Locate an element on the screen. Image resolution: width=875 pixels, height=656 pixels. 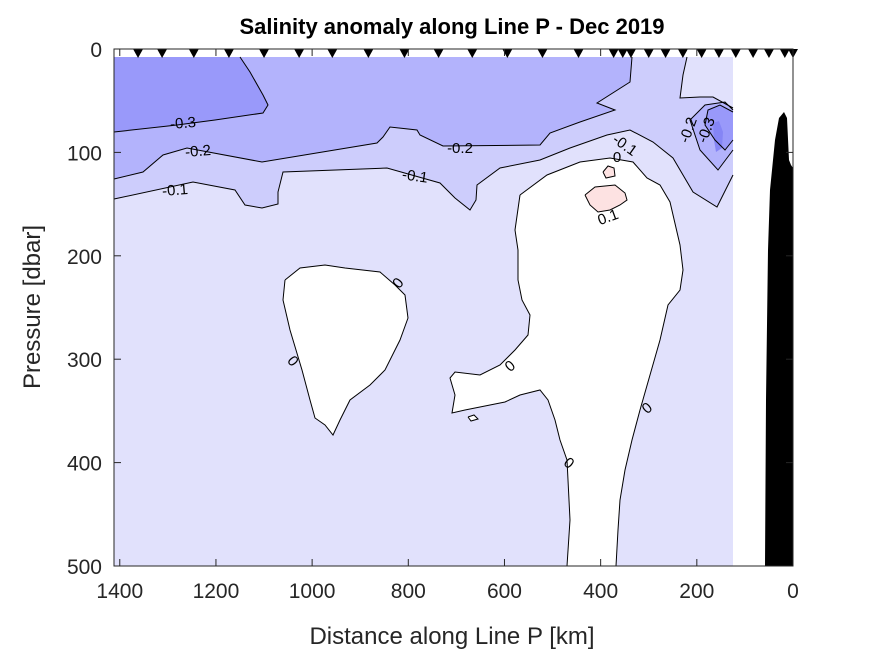
y-tick-label: 300 is located at coordinates (84, 360).